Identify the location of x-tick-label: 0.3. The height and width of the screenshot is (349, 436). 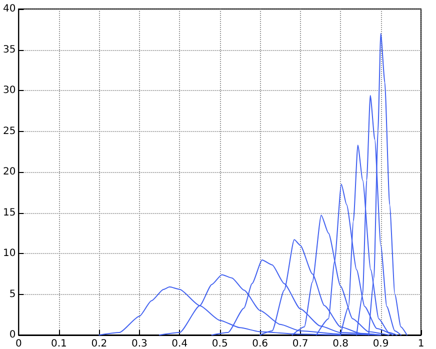
(139, 343).